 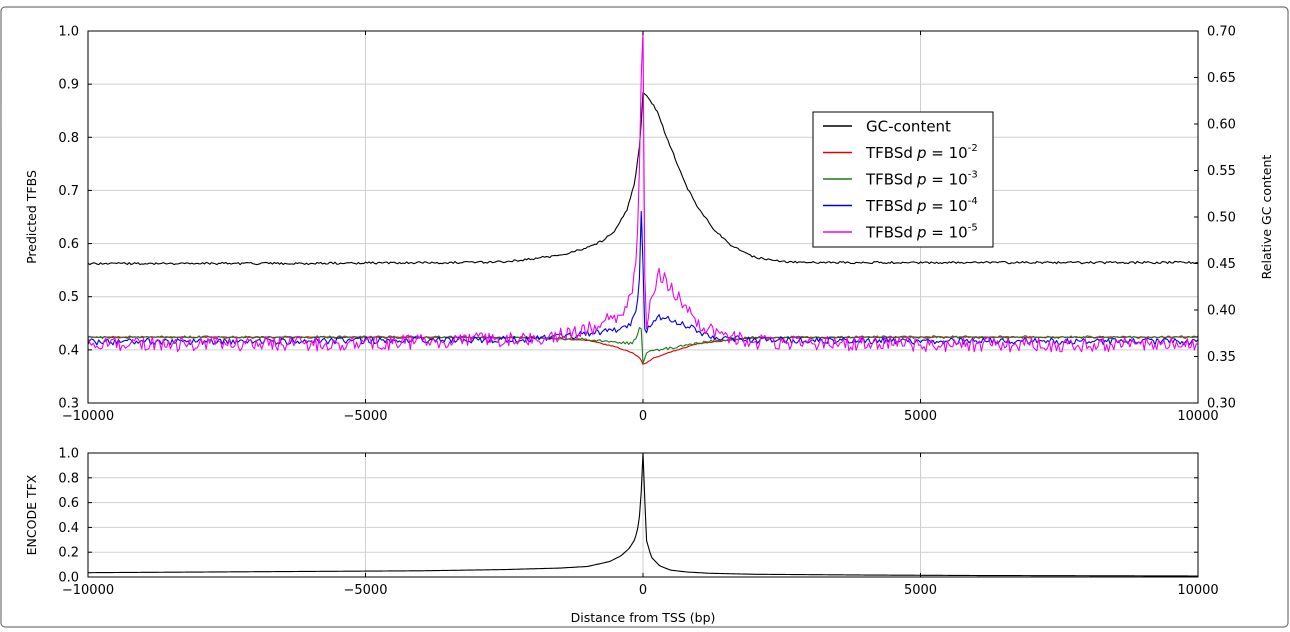 I want to click on y2-tick-label: 0.60, so click(x=1221, y=125).